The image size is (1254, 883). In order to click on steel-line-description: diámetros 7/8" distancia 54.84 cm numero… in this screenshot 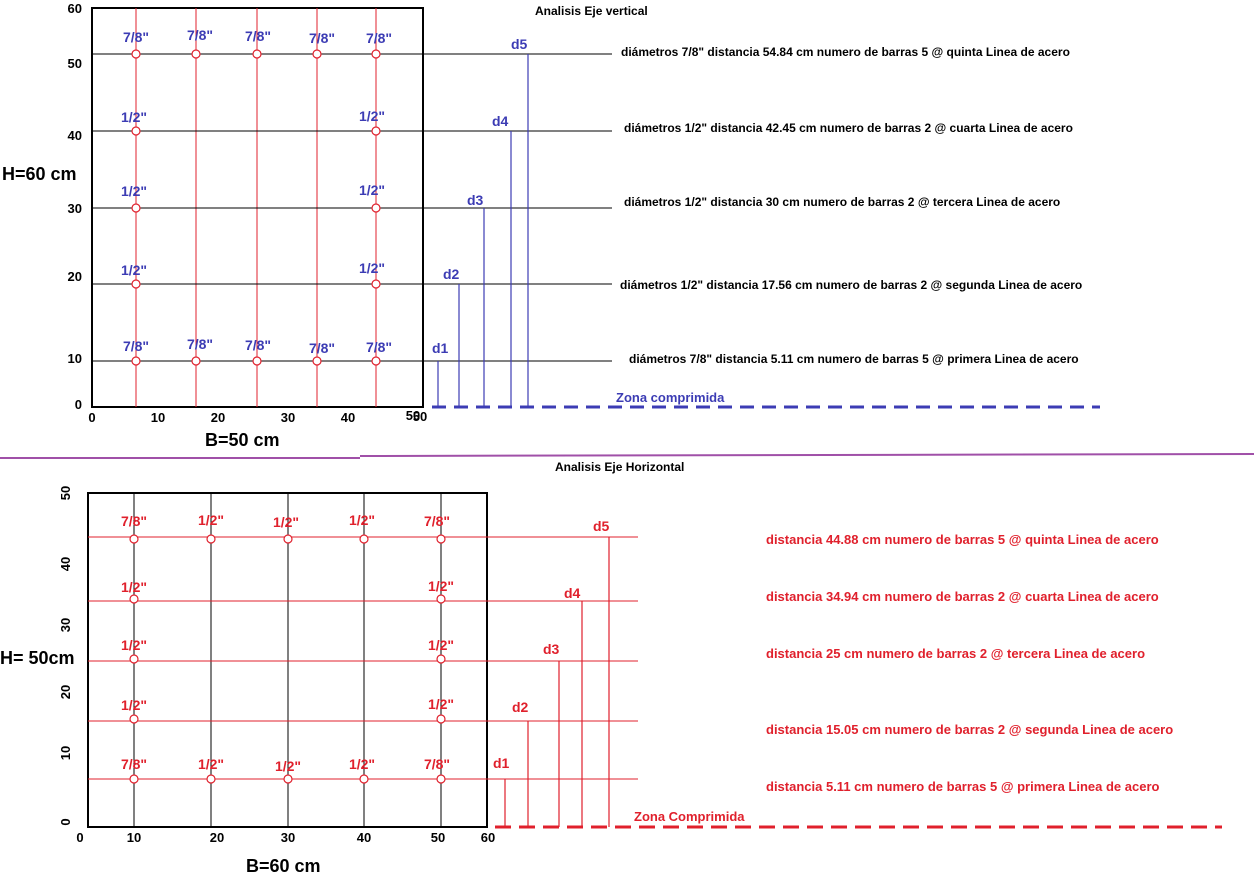, I will do `click(845, 52)`.